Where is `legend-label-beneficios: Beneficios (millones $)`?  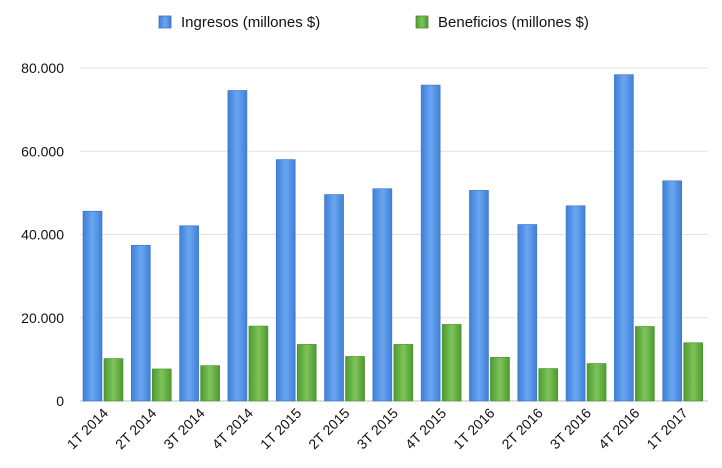
legend-label-beneficios: Beneficios (millones $) is located at coordinates (513, 22).